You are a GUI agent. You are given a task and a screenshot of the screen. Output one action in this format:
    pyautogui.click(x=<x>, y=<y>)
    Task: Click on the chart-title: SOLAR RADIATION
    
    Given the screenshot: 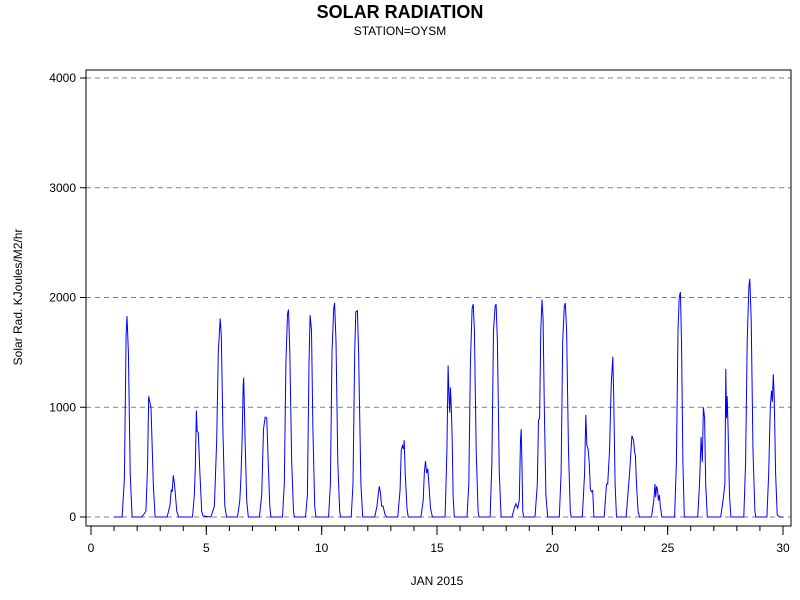 What is the action you would take?
    pyautogui.click(x=400, y=12)
    